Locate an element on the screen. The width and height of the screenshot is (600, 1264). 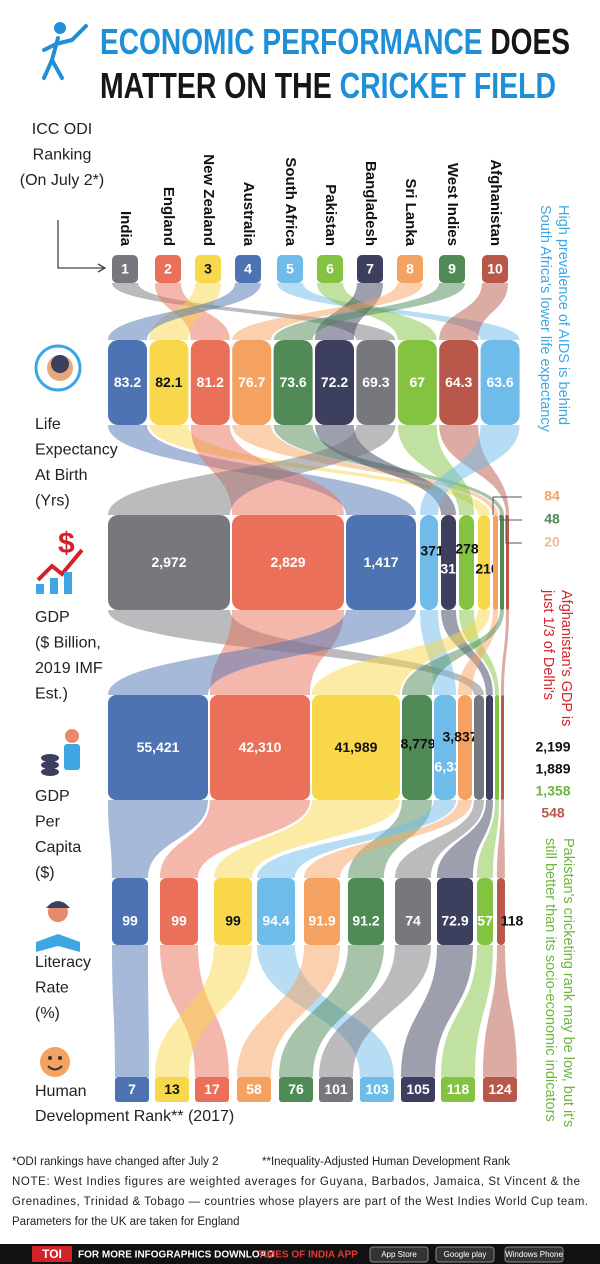
title-line: MATTER ON THECRICKET FIELD is located at coordinates (328, 85).